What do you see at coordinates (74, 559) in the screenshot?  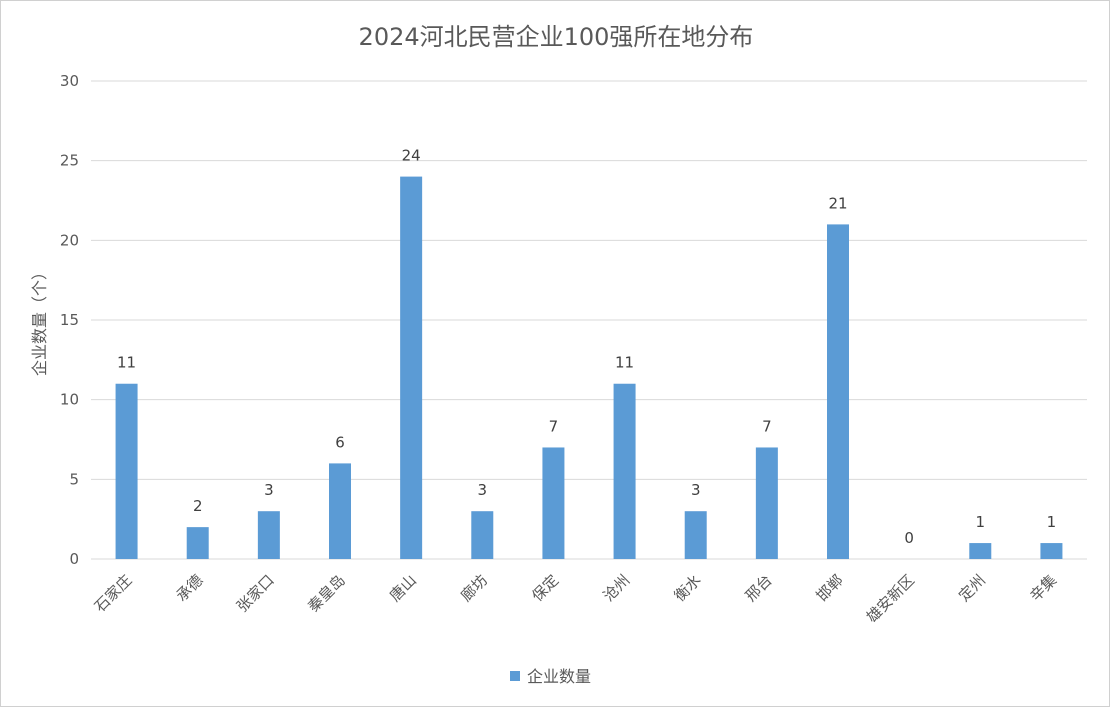 I see `y-tick-label: 0` at bounding box center [74, 559].